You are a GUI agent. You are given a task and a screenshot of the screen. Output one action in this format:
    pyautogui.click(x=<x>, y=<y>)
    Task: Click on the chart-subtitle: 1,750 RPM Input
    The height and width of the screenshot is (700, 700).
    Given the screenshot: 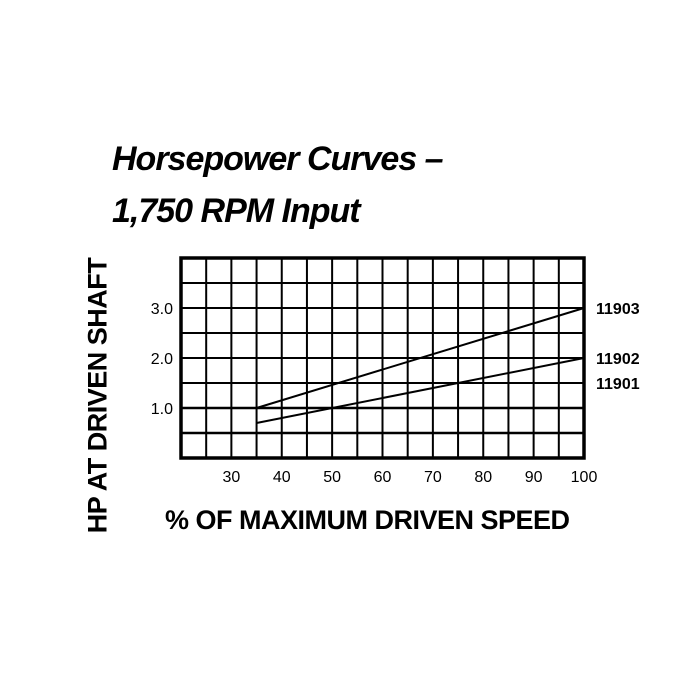 What is the action you would take?
    pyautogui.click(x=236, y=211)
    